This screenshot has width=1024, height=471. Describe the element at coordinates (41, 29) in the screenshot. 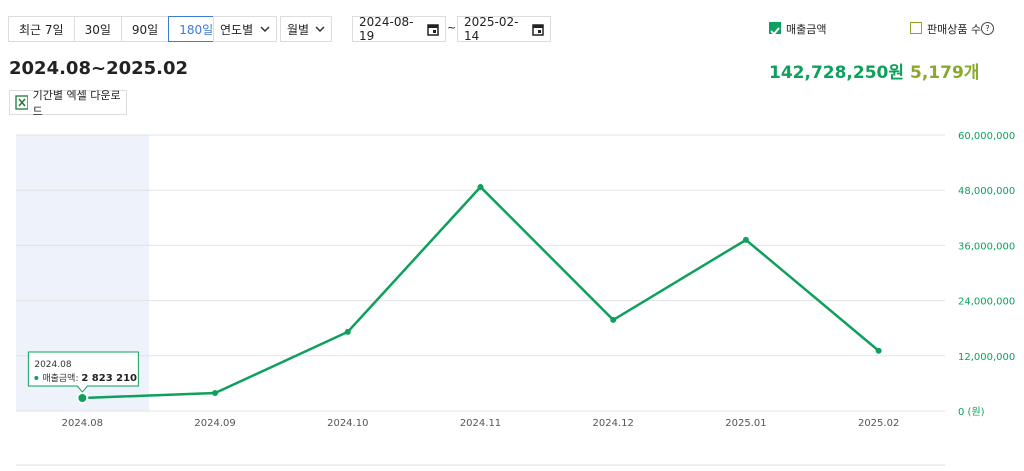

I see `period-button: 최근 7일` at that location.